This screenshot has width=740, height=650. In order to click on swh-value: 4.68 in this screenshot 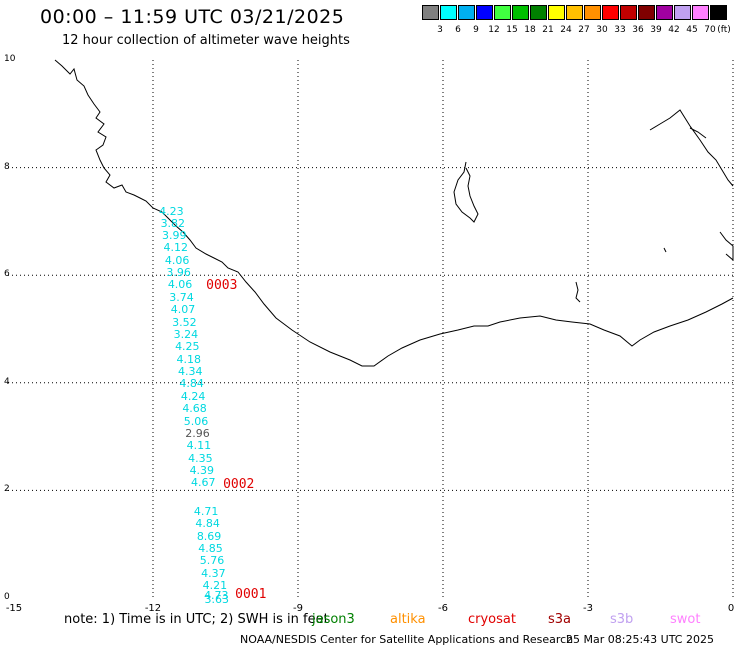, I will do `click(194, 409)`.